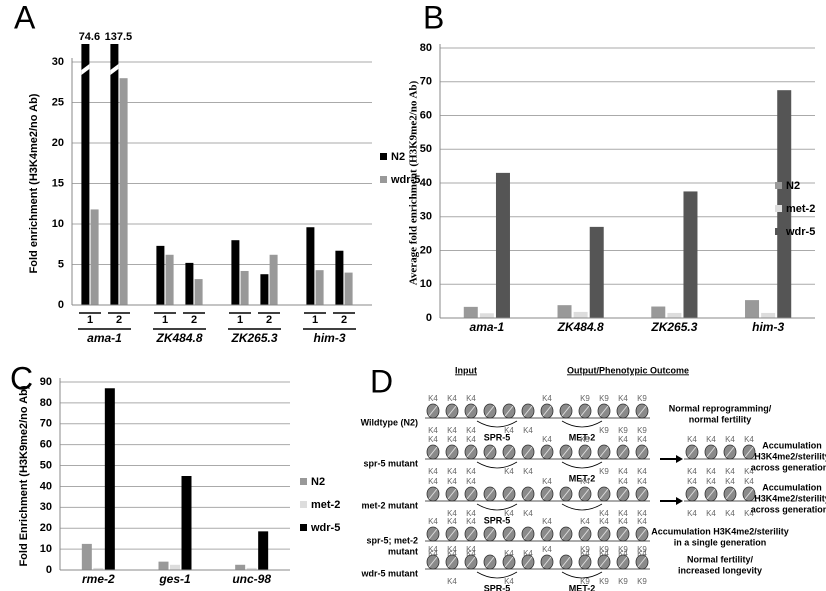 Image resolution: width=826 pixels, height=591 pixels. I want to click on y-tick-label: 40, so click(46, 486).